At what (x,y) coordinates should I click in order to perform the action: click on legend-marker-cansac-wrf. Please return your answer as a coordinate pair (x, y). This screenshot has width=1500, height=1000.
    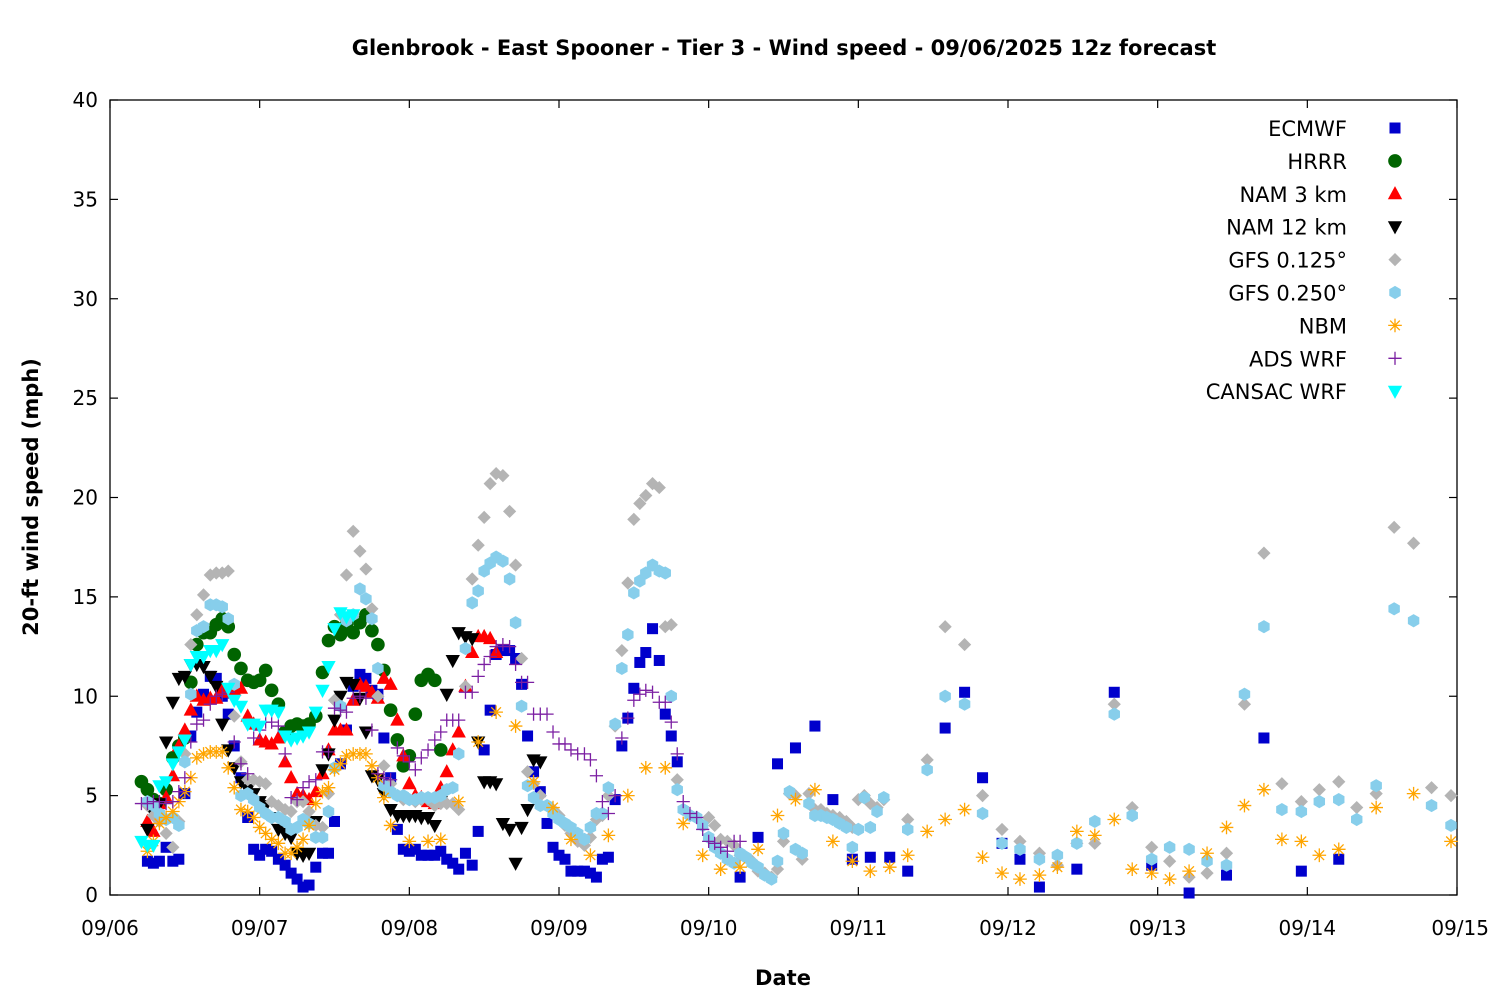
    Looking at the image, I should click on (1395, 392).